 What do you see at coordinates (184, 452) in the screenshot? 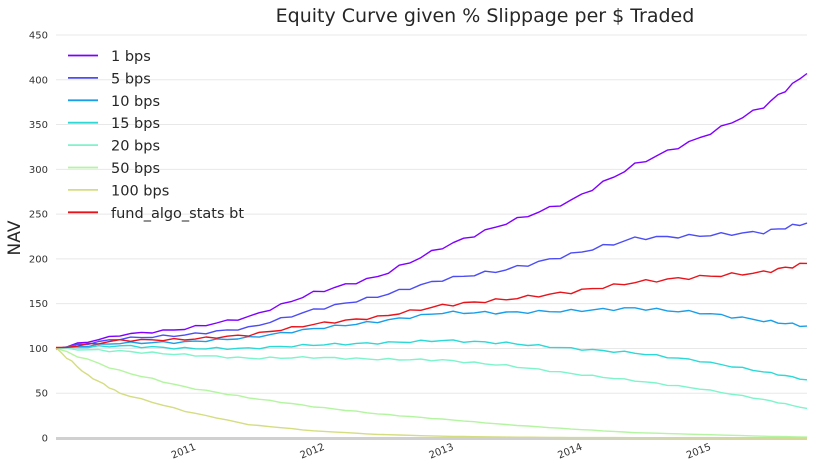
I see `x-tick-label: 2011` at bounding box center [184, 452].